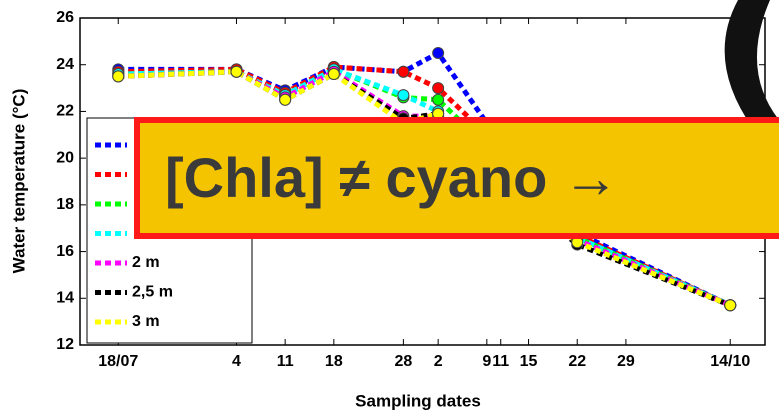 The width and height of the screenshot is (779, 419). I want to click on x-tick-label: 4, so click(236, 361).